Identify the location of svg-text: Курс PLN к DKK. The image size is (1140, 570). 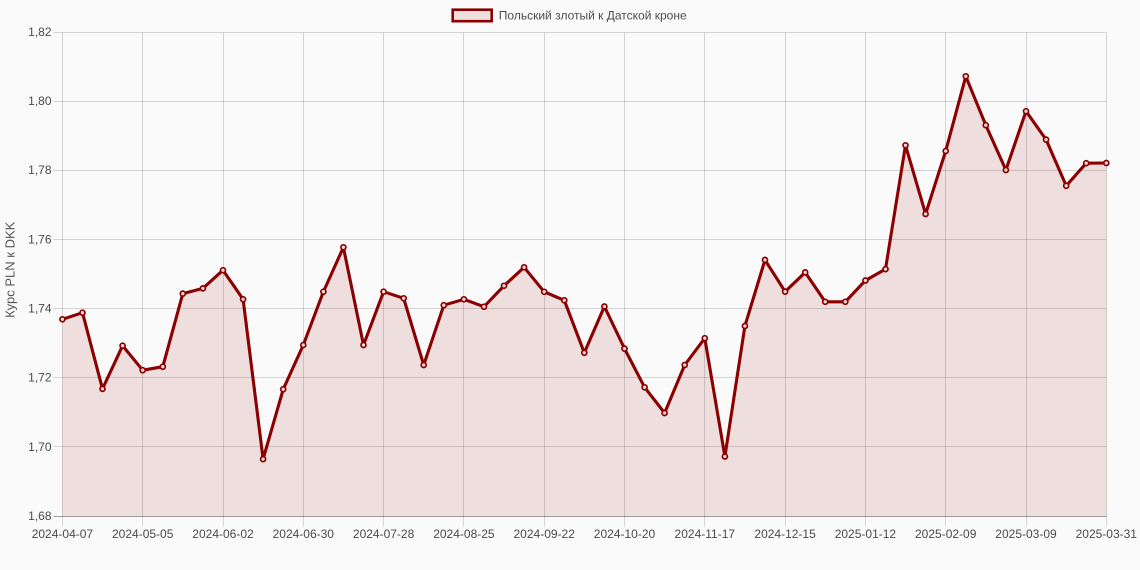
(10, 269).